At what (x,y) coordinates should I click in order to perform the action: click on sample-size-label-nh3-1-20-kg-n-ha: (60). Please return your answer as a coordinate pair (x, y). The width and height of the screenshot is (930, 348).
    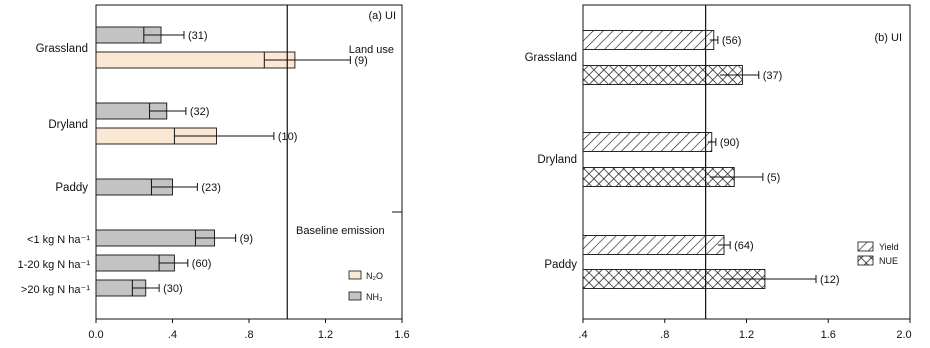
    Looking at the image, I should click on (202, 264).